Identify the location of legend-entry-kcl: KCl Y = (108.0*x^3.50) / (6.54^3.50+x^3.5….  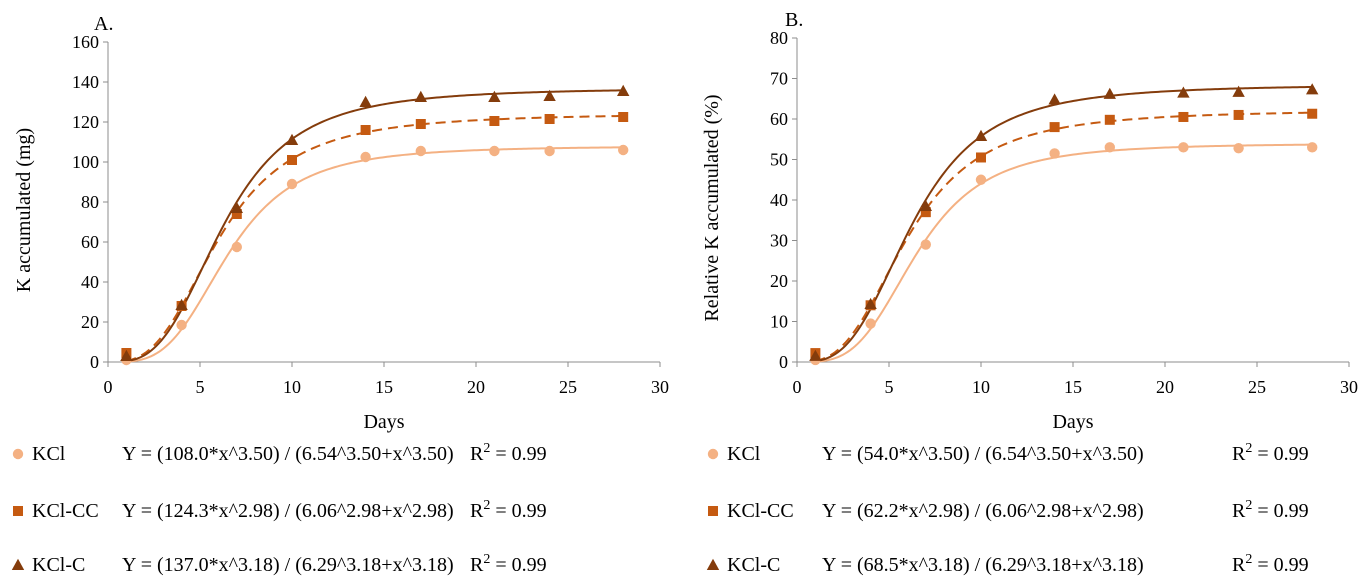
(279, 453).